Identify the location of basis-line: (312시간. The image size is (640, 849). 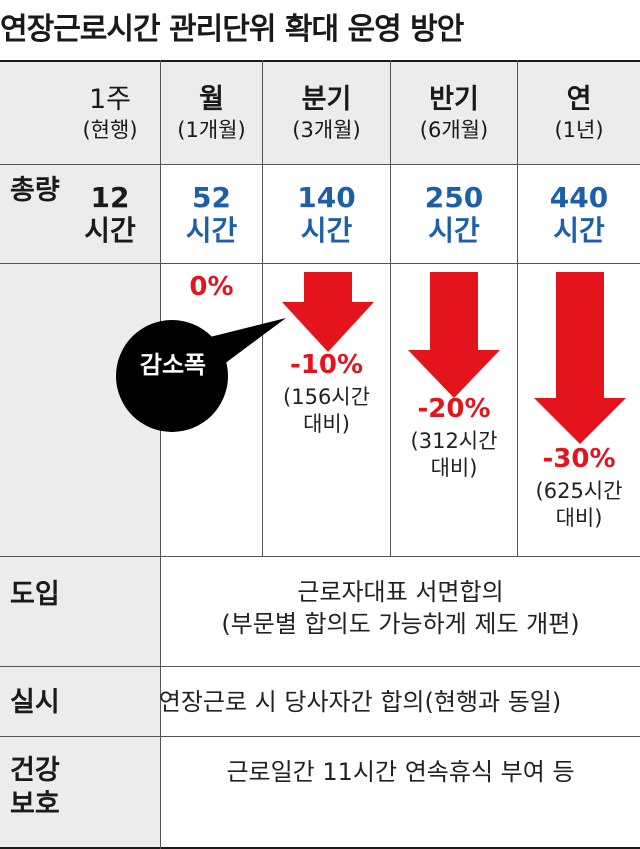
(454, 441).